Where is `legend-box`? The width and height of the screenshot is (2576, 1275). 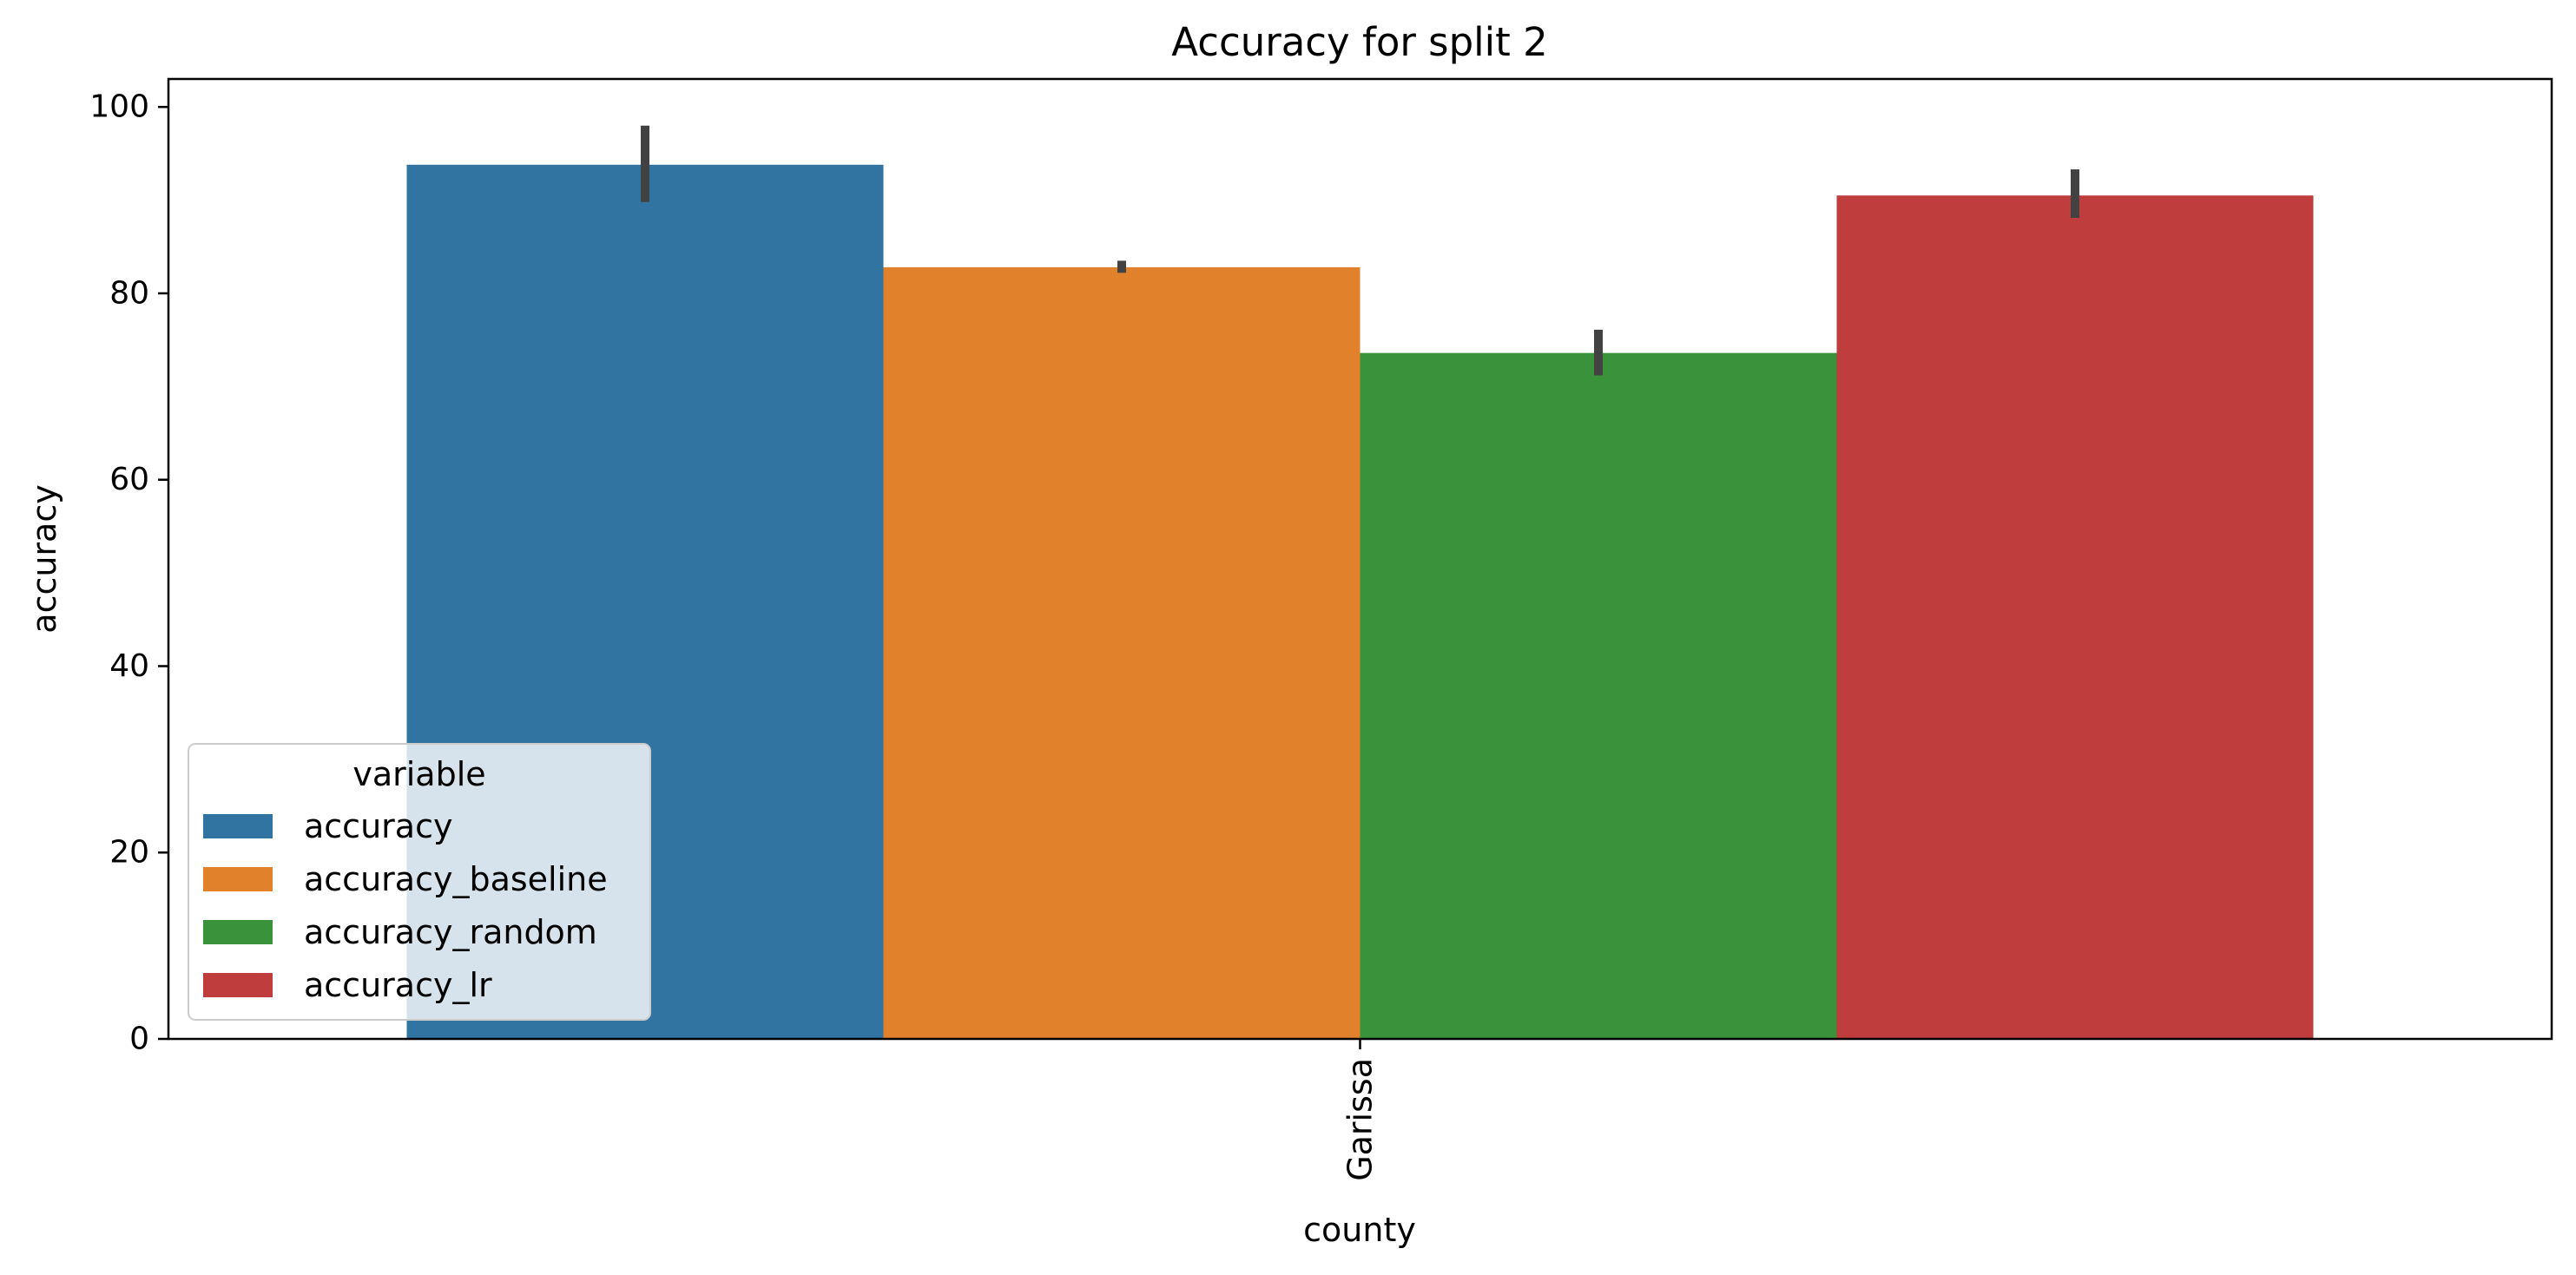 legend-box is located at coordinates (419, 882).